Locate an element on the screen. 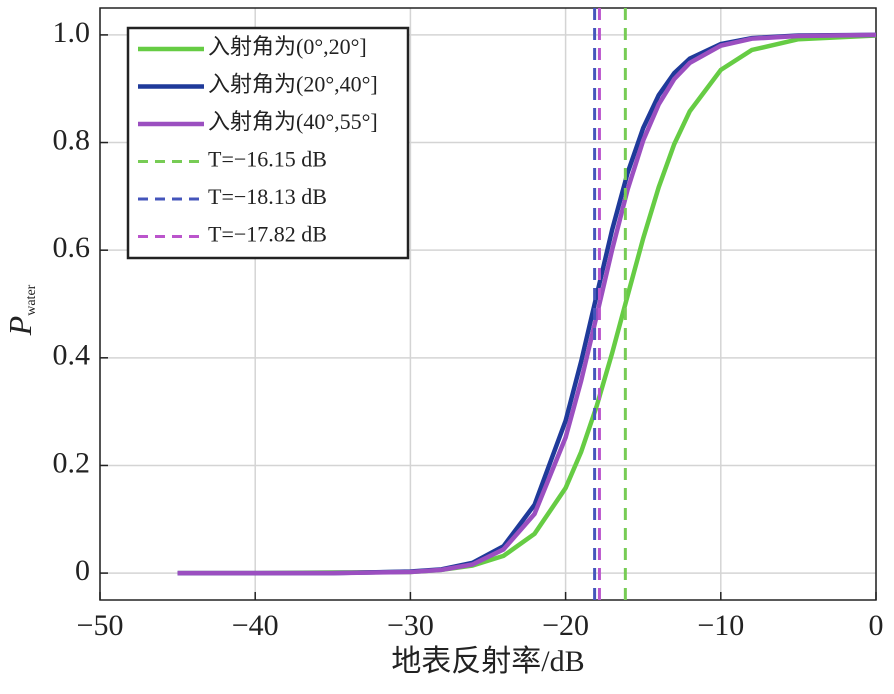 The height and width of the screenshot is (694, 894). y-tick-label: 0.4 is located at coordinates (72, 355).